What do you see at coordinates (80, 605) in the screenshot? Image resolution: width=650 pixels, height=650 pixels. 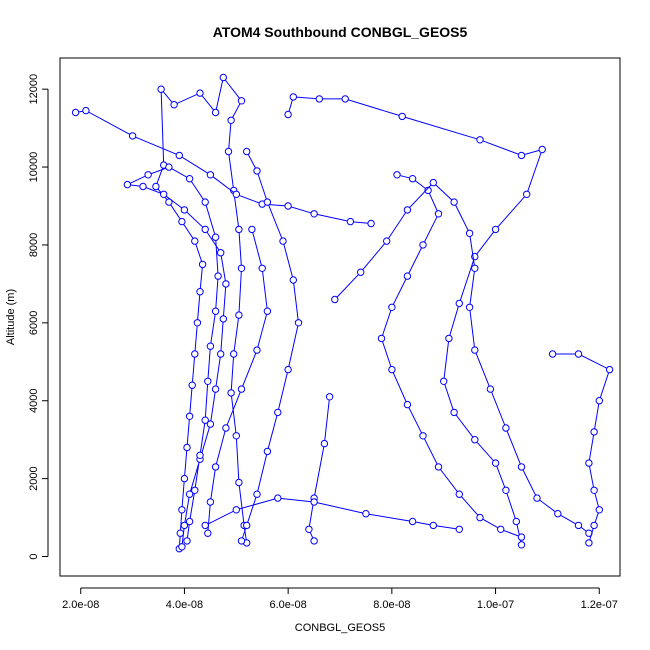 I see `x-tick-label: 2.0e-08` at bounding box center [80, 605].